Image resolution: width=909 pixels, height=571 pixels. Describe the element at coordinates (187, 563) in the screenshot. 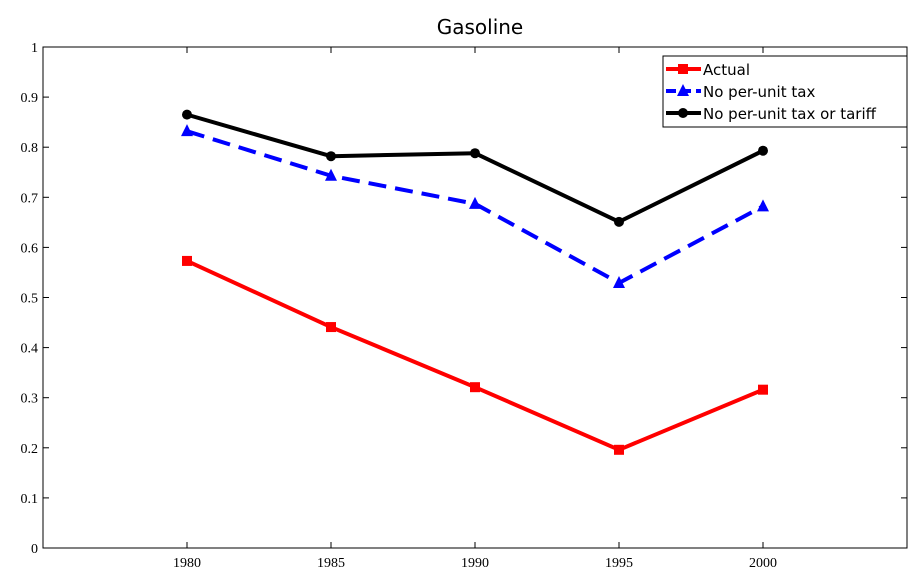

I see `x-tick-label: 1980` at that location.